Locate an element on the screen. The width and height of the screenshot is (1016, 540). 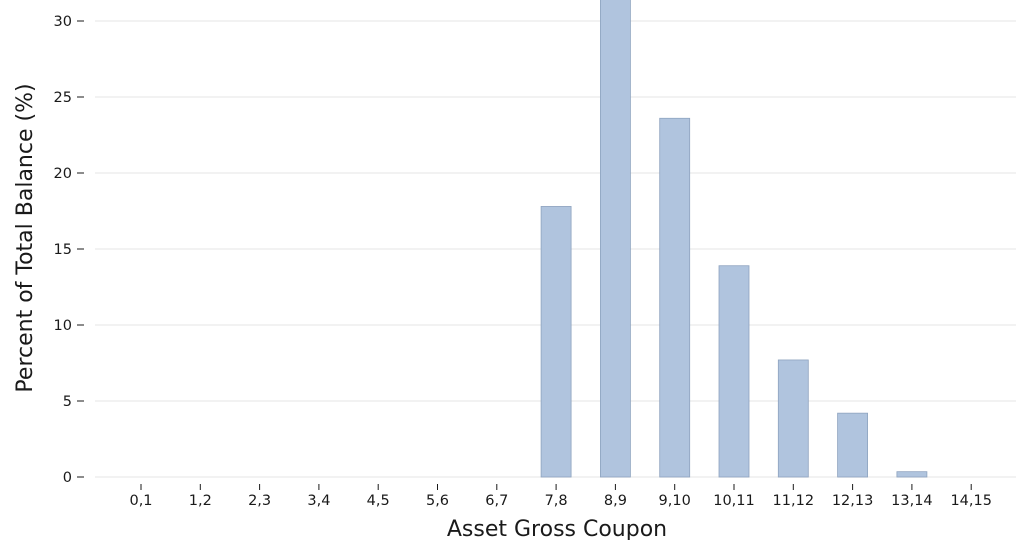
x-tick-label: 7,8 is located at coordinates (556, 501).